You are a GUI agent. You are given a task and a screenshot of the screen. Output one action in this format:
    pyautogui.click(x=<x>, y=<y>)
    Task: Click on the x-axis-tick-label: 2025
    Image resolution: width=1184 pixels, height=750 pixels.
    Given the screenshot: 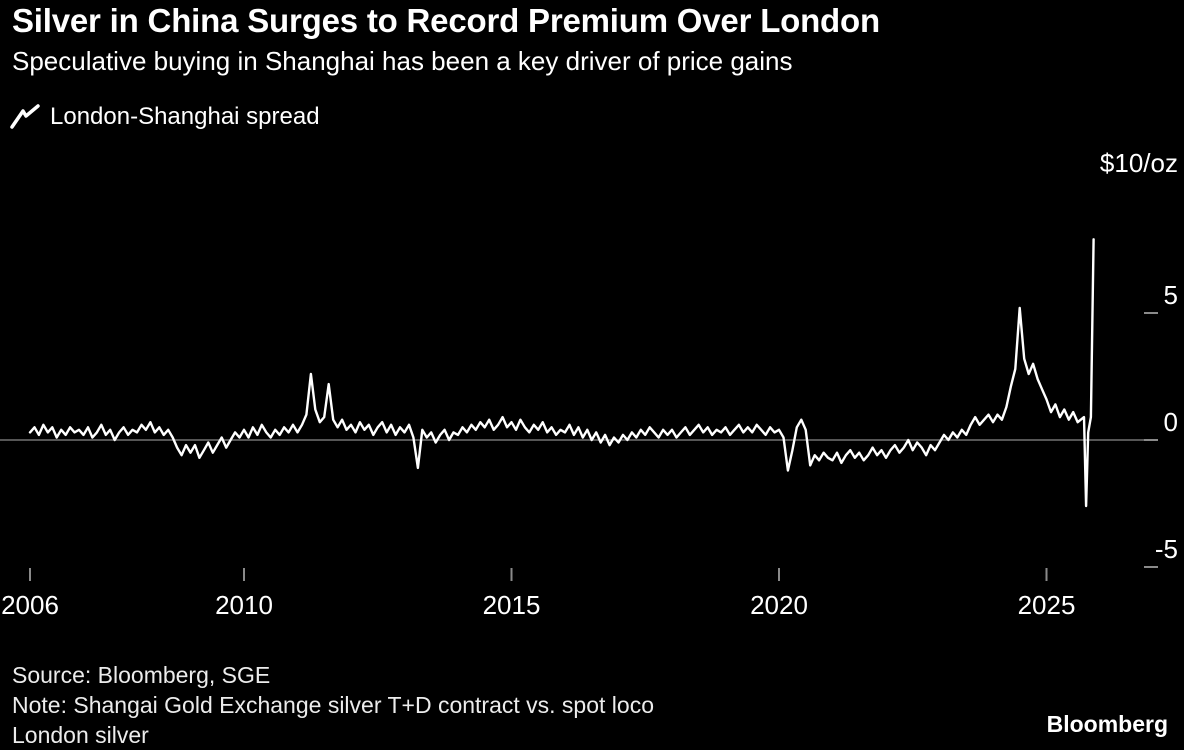 What is the action you would take?
    pyautogui.click(x=1047, y=605)
    